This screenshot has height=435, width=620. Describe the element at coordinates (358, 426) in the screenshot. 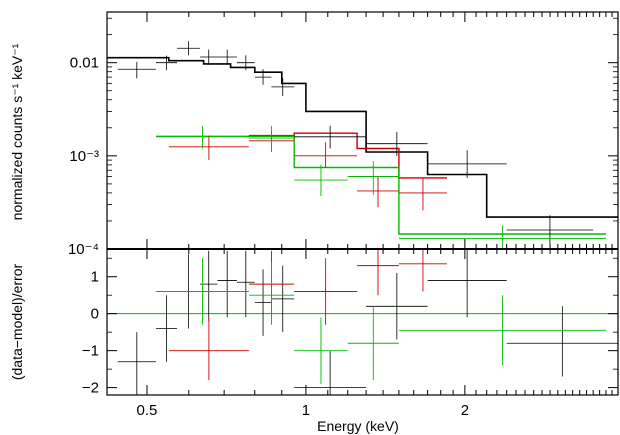

I see `energy-xlabel: Energy (keV)` at that location.